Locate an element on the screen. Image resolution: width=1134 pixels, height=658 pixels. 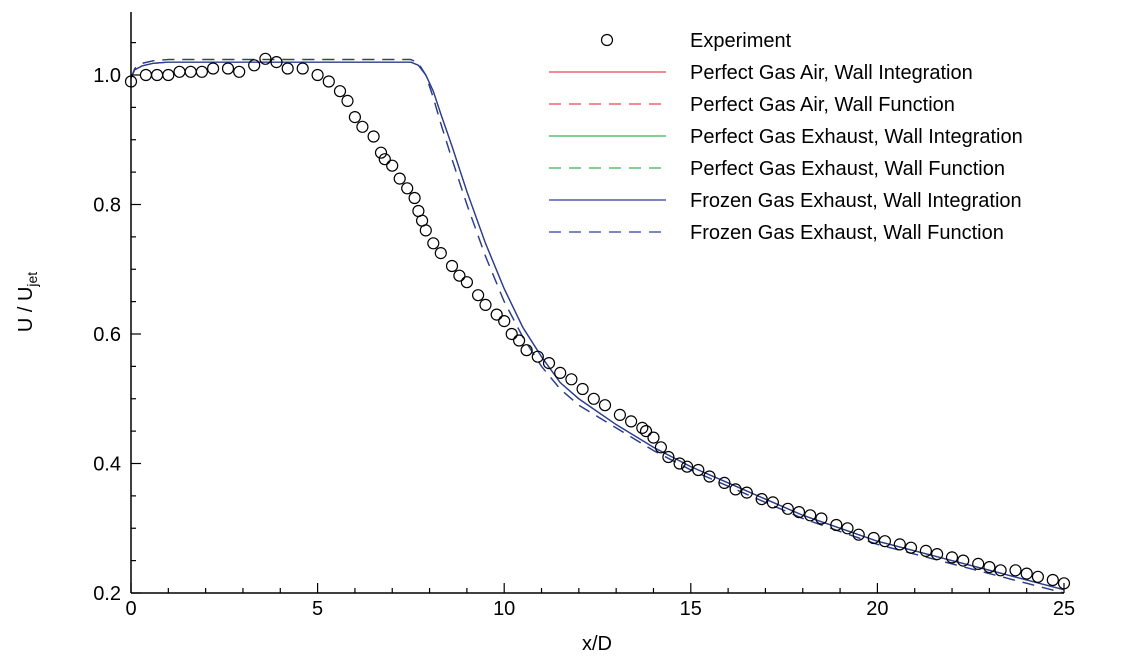
legend-entry: Experiment is located at coordinates (696, 41).